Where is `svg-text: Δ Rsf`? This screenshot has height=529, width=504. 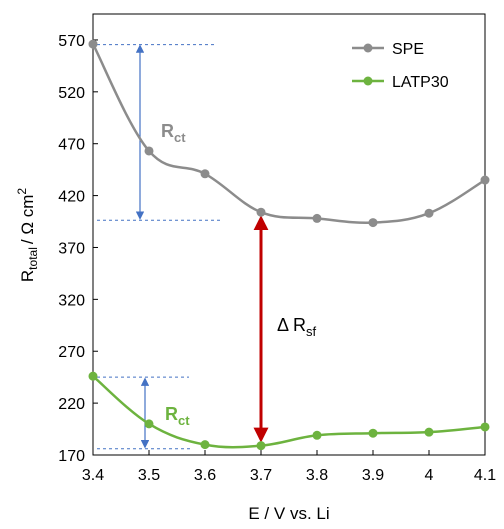
svg-text: Δ Rsf is located at coordinates (297, 327).